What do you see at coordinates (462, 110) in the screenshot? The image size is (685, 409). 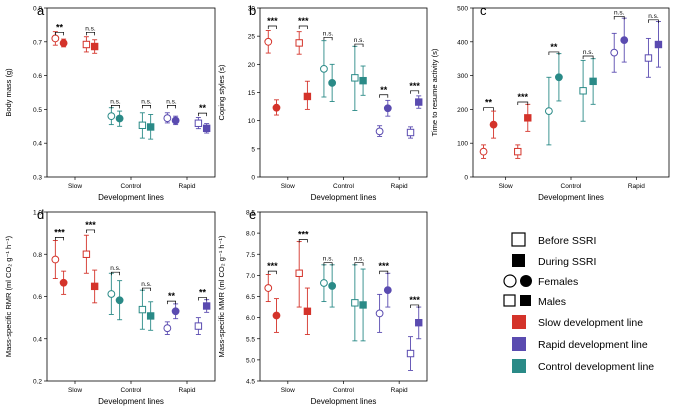 I see `y-tick-label: 200` at bounding box center [462, 110].